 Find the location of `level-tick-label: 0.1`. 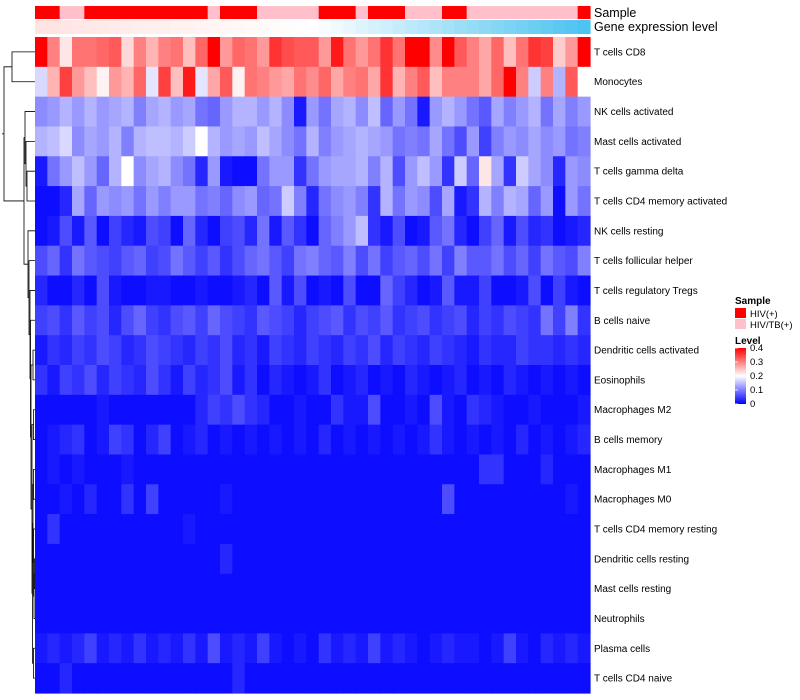

level-tick-label: 0.1 is located at coordinates (756, 390).